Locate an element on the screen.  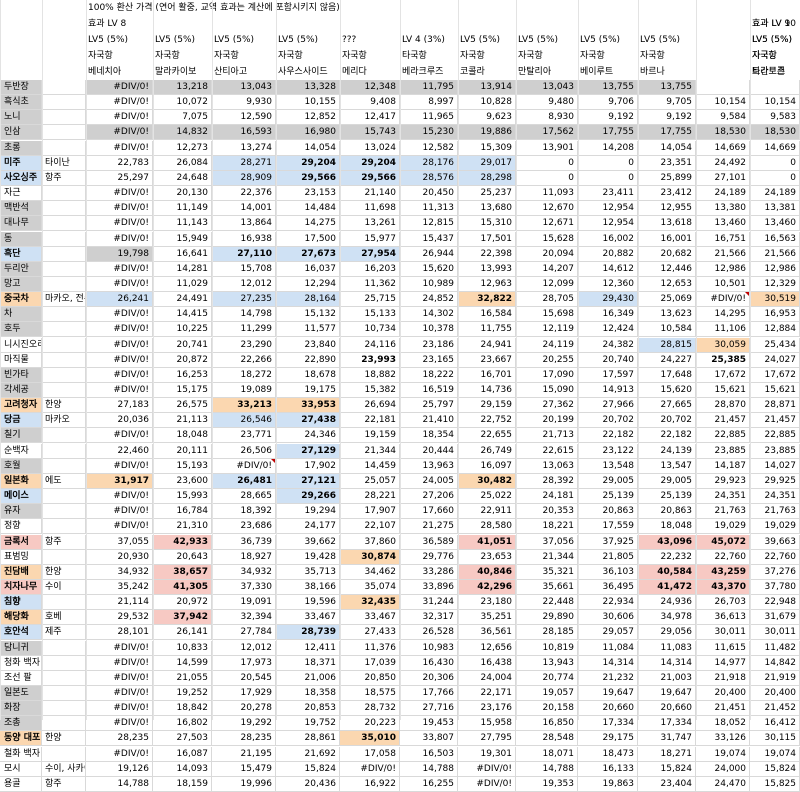
value-cell: 22,232 is located at coordinates (667, 557).